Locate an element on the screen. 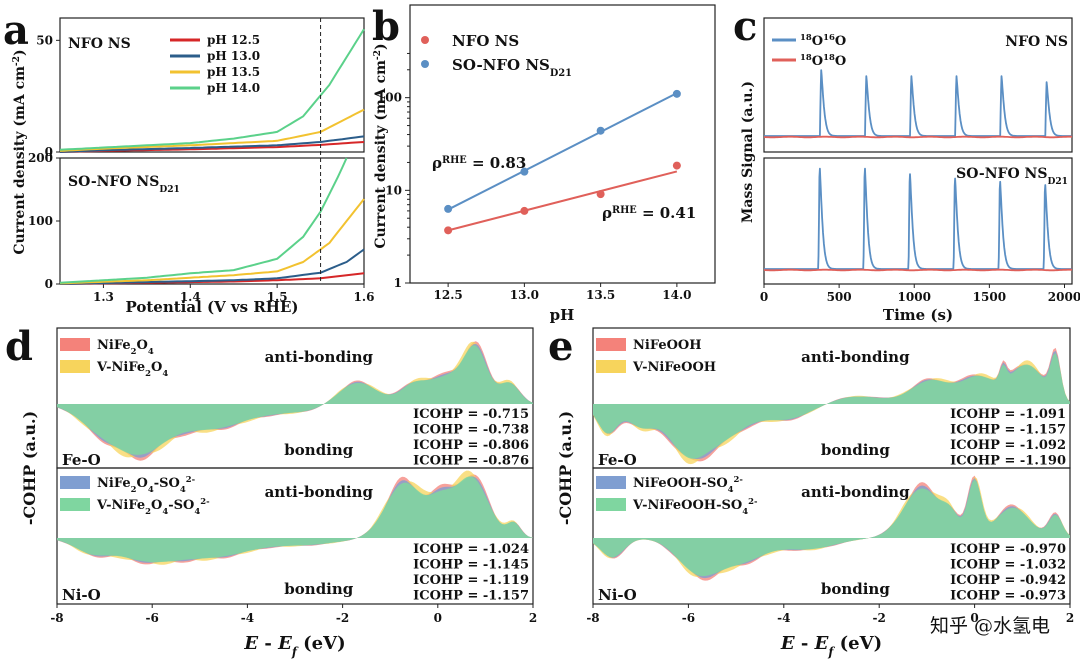 This screenshot has height=661, width=1080. panel-d-bottom-frame is located at coordinates (295, 536).